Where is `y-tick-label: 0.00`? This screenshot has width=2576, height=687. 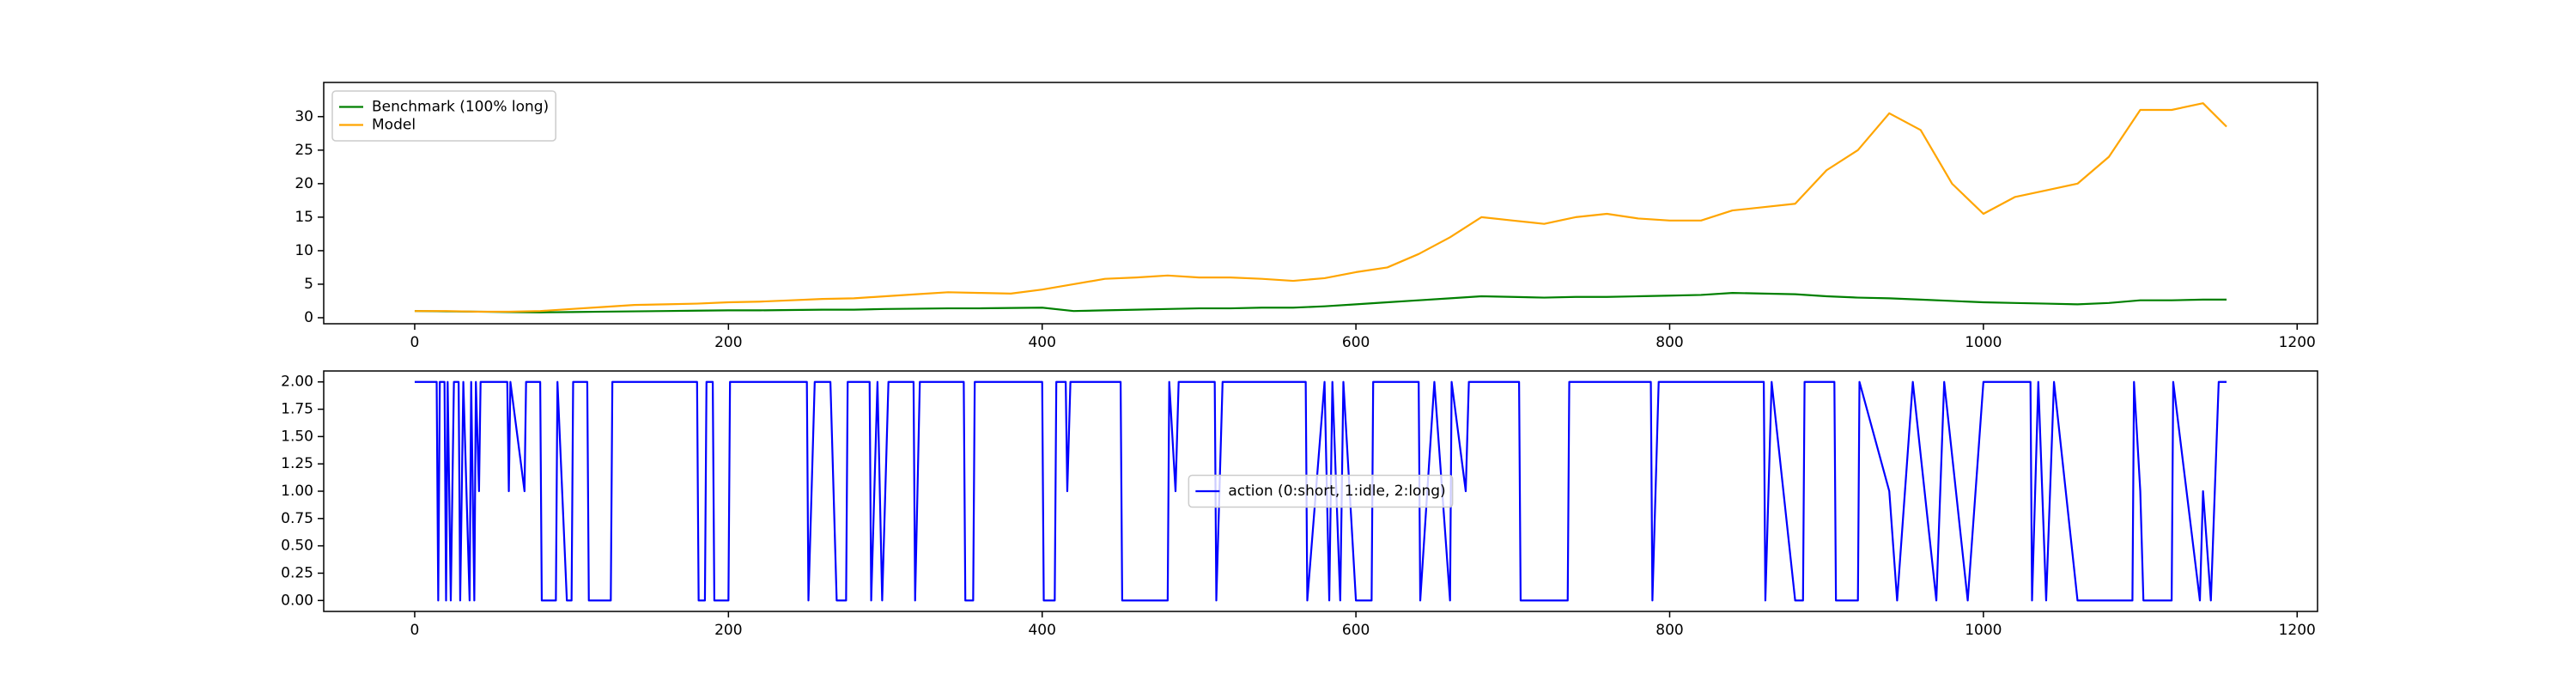
y-tick-label: 0.00 is located at coordinates (297, 600).